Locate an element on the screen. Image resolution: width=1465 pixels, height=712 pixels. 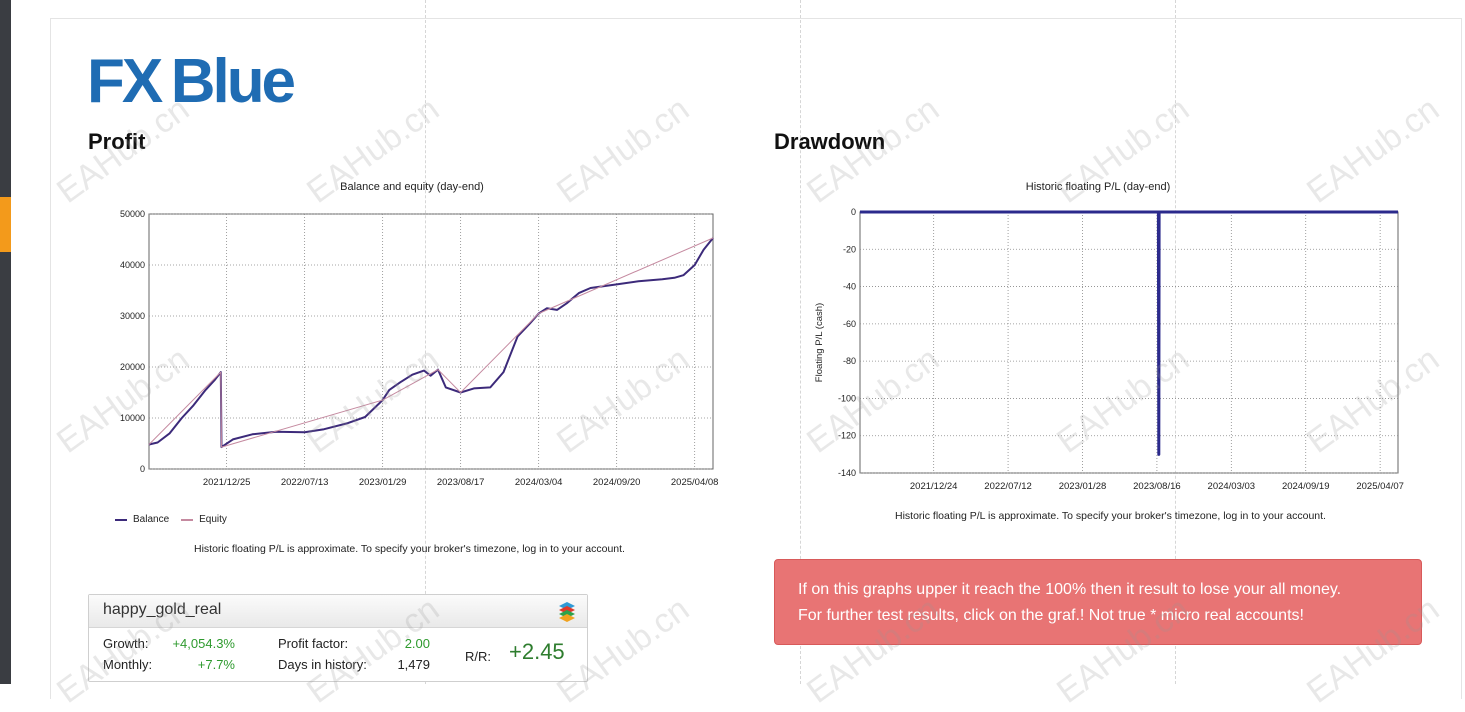
y-tick-label: -100 is located at coordinates (847, 398).